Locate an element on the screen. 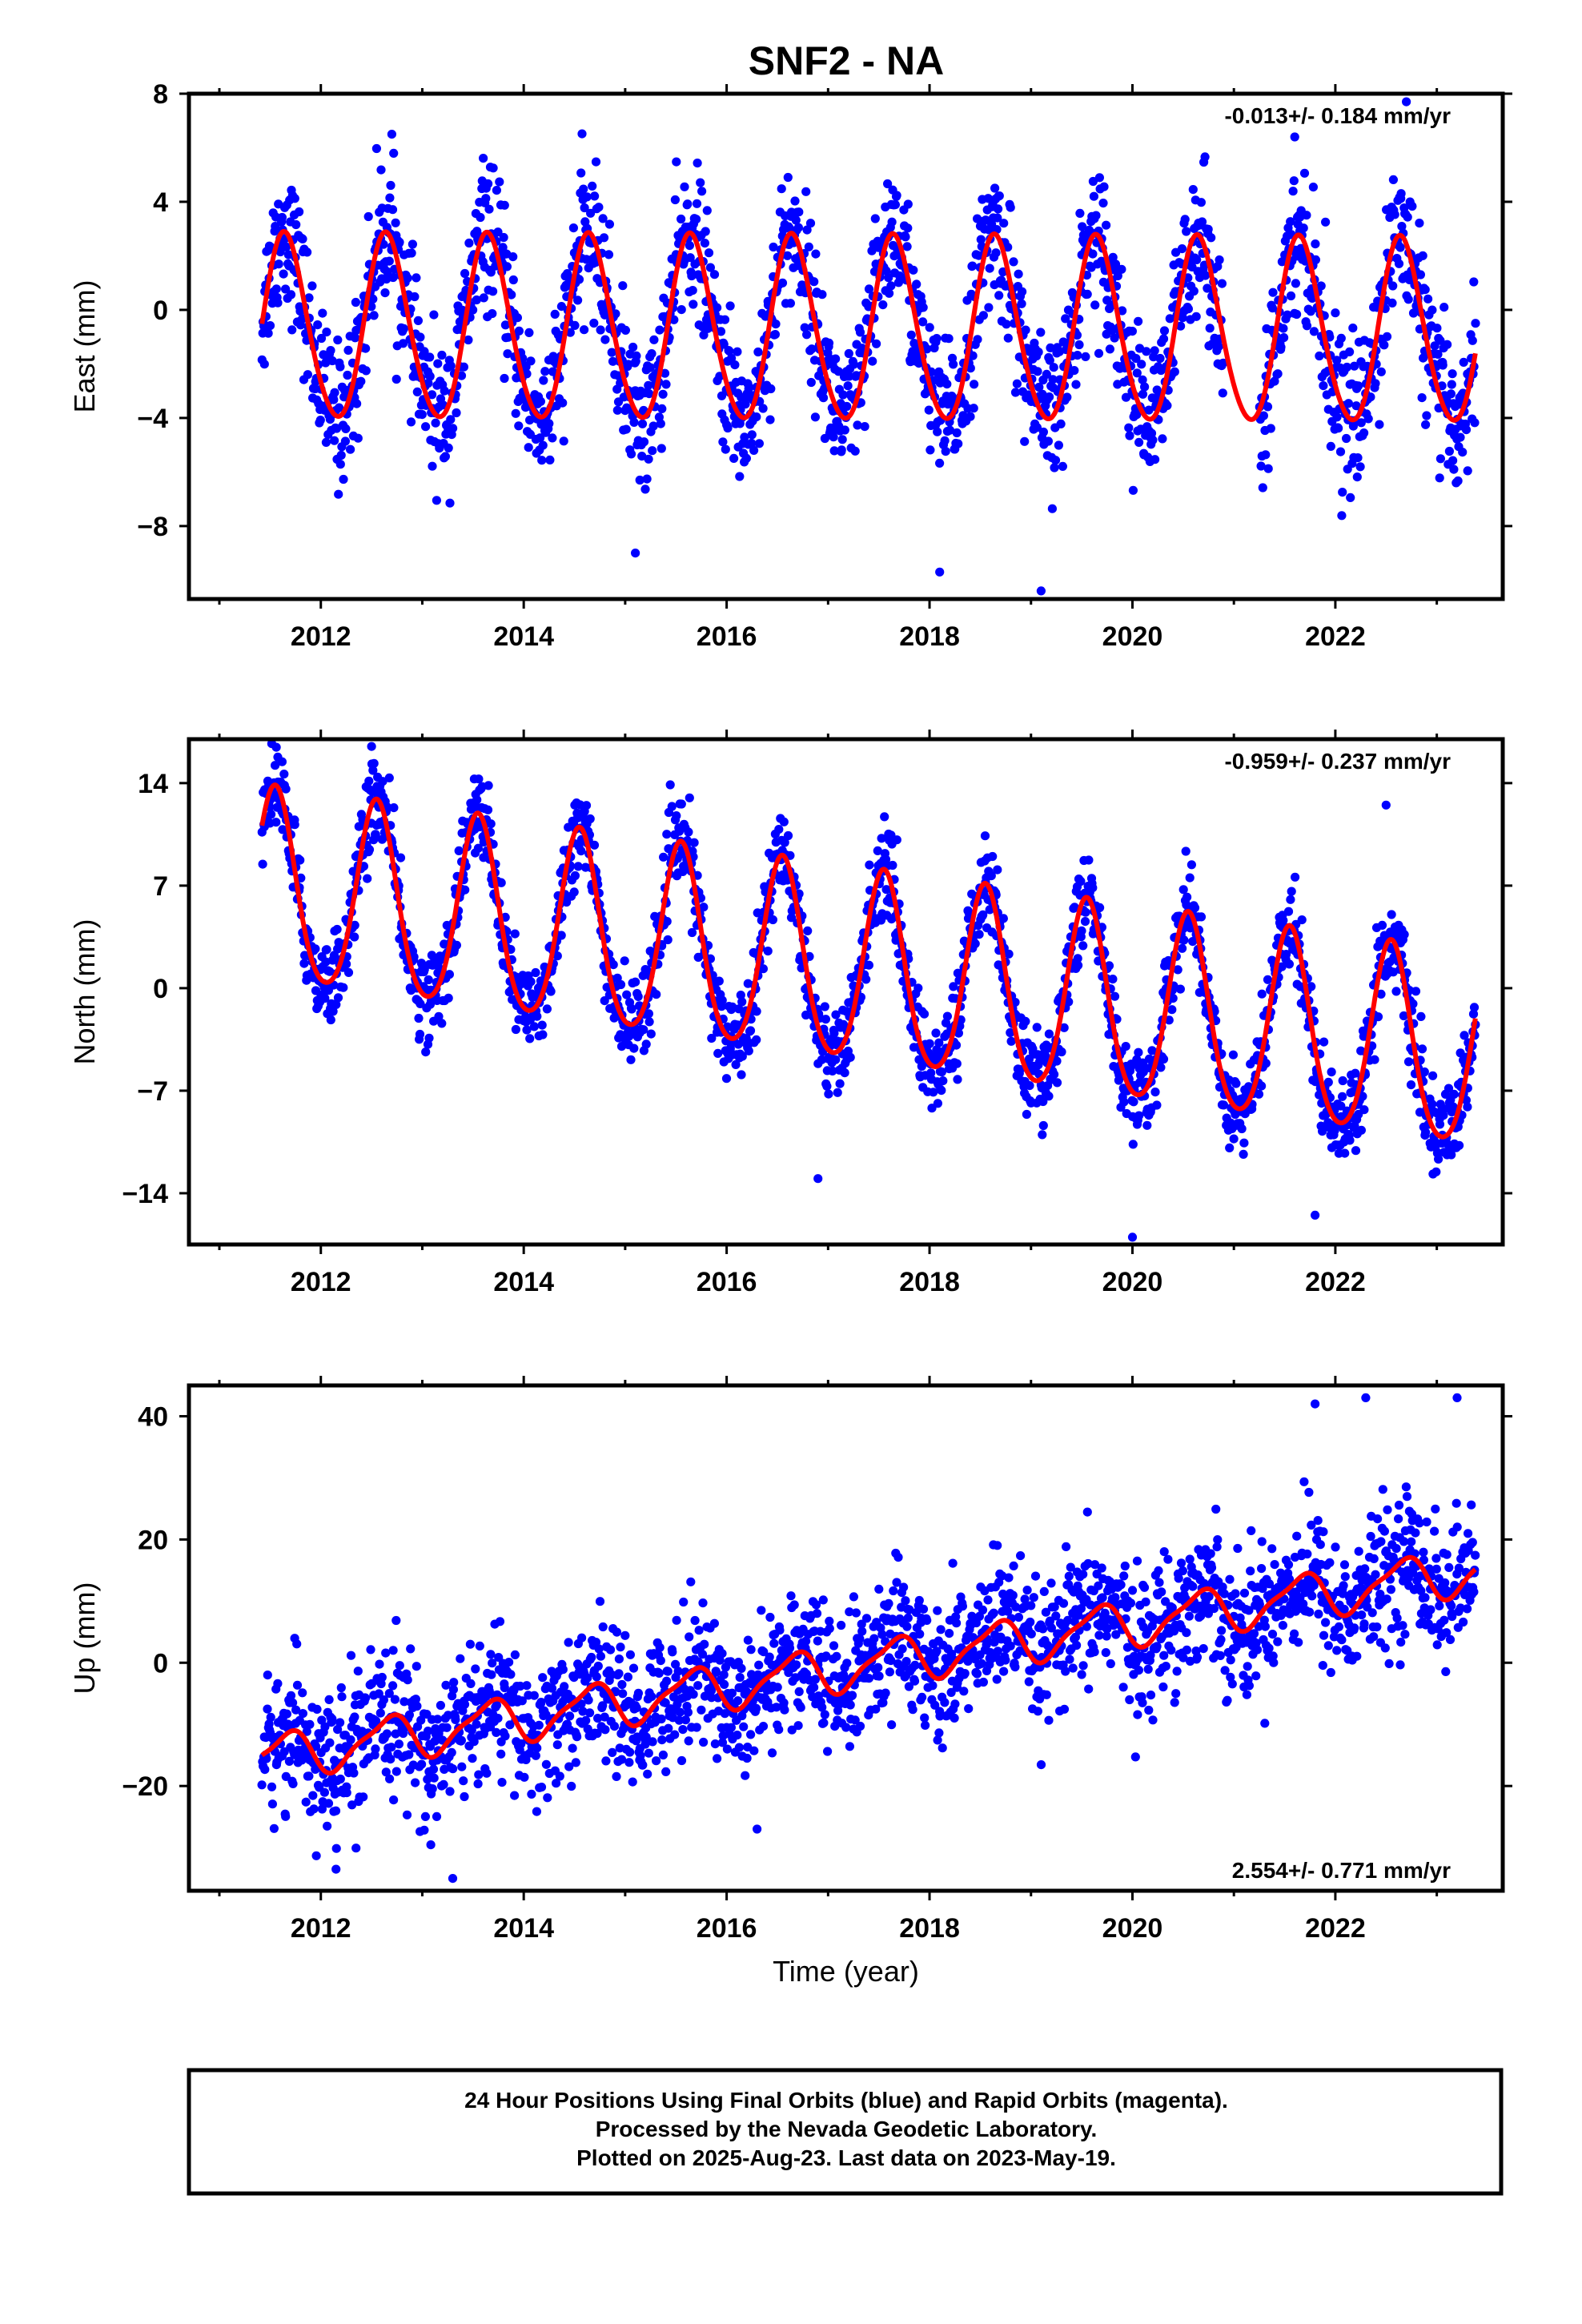 This screenshot has width=1582, height=2324. x-tick-label: 2022 is located at coordinates (1335, 636).